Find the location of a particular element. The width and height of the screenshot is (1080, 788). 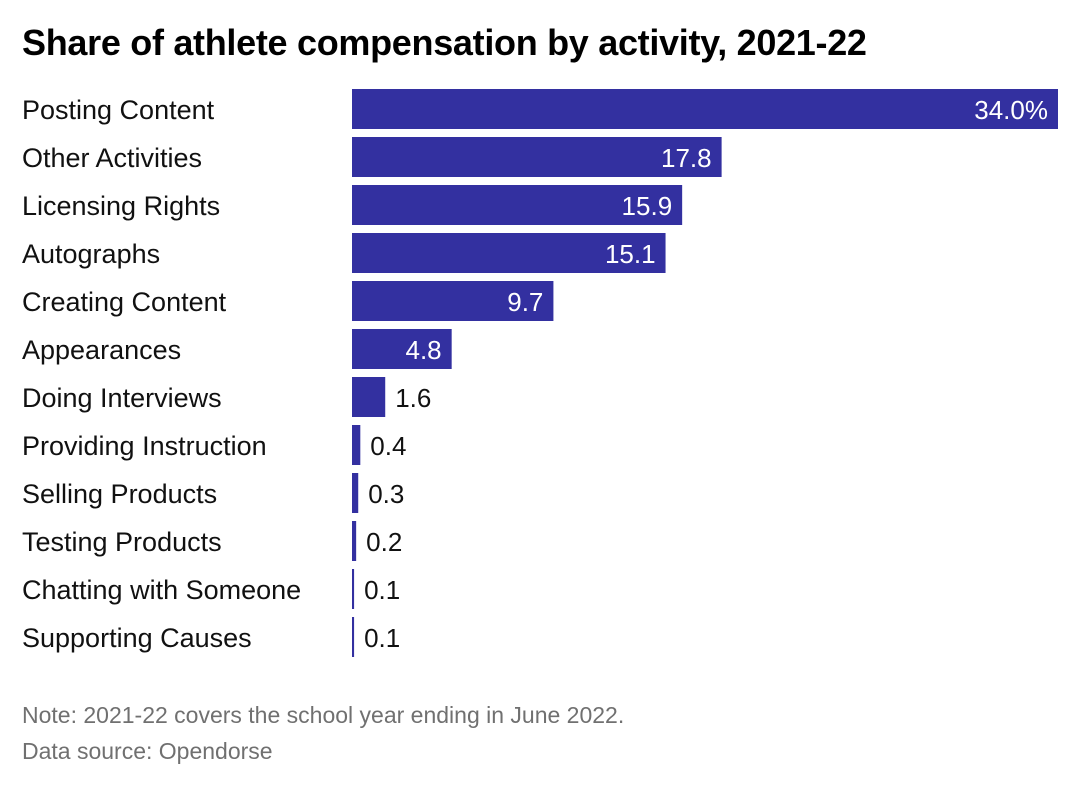

category-label: Posting Content is located at coordinates (118, 110).